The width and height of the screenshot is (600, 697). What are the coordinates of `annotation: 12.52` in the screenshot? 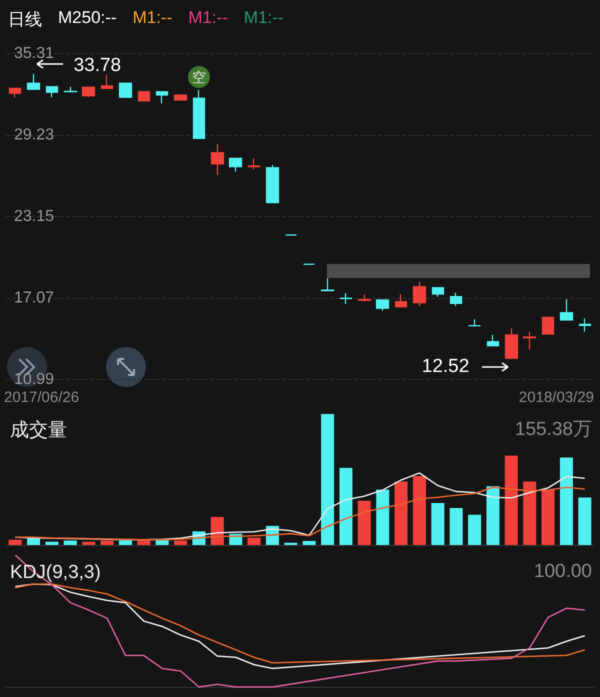 It's located at (446, 367).